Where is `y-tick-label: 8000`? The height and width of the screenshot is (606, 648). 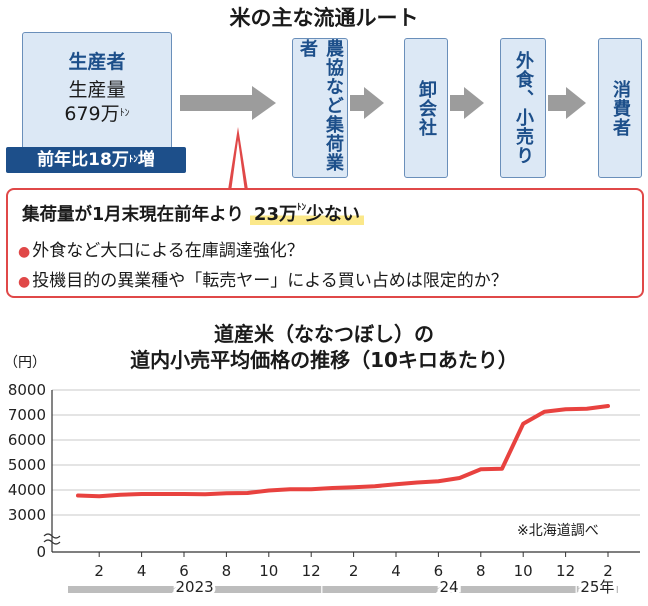 y-tick-label: 8000 is located at coordinates (27, 390).